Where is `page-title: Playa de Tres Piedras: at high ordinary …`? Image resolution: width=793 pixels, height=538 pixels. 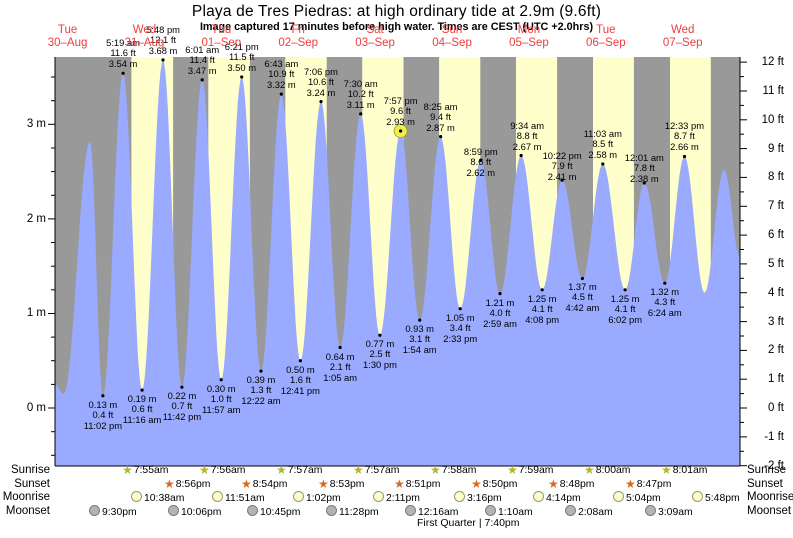 page-title: Playa de Tres Piedras: at high ordinary … is located at coordinates (396, 11).